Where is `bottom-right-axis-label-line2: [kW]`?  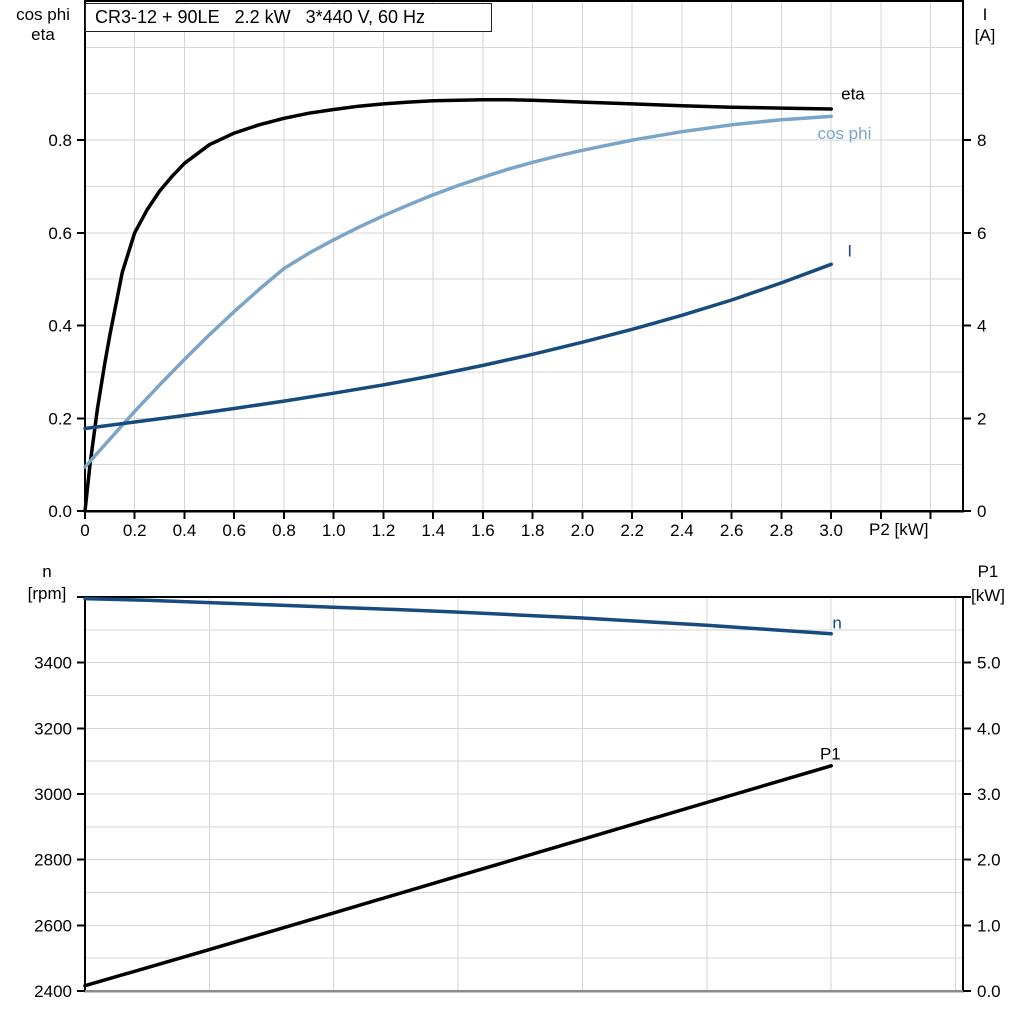 bottom-right-axis-label-line2: [kW] is located at coordinates (988, 595).